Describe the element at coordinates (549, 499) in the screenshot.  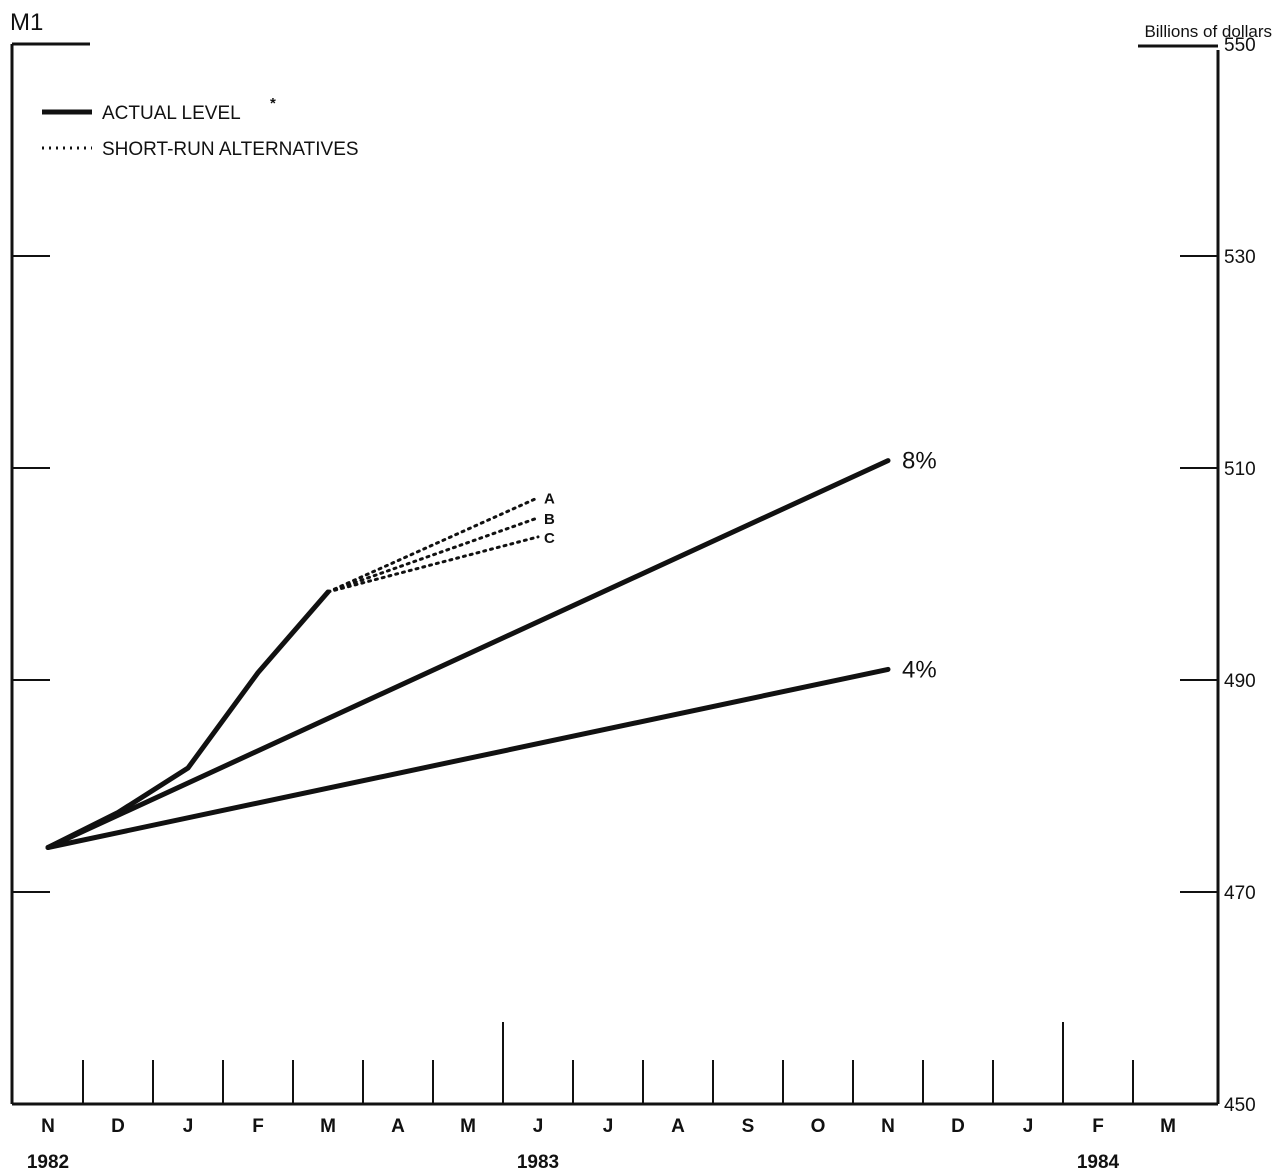
I see `series-label: A` at that location.